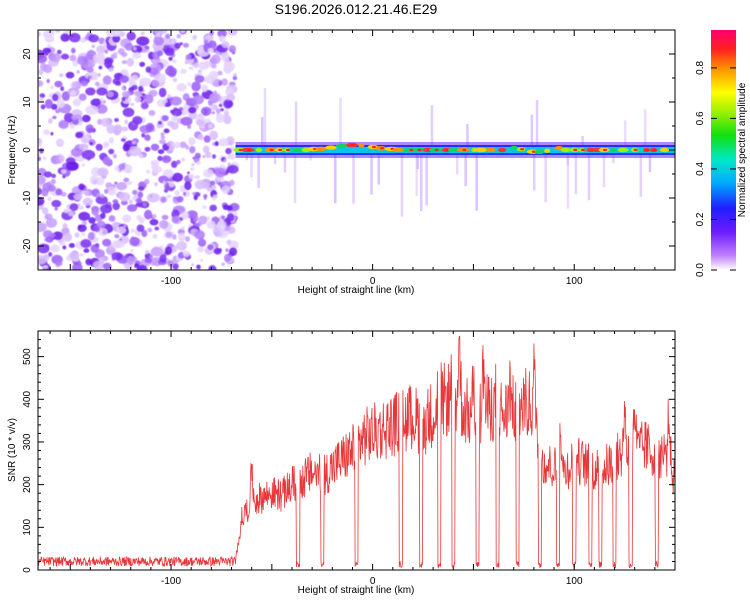 This screenshot has width=750, height=600. Describe the element at coordinates (723, 150) in the screenshot. I see `colorbar-gradient` at that location.